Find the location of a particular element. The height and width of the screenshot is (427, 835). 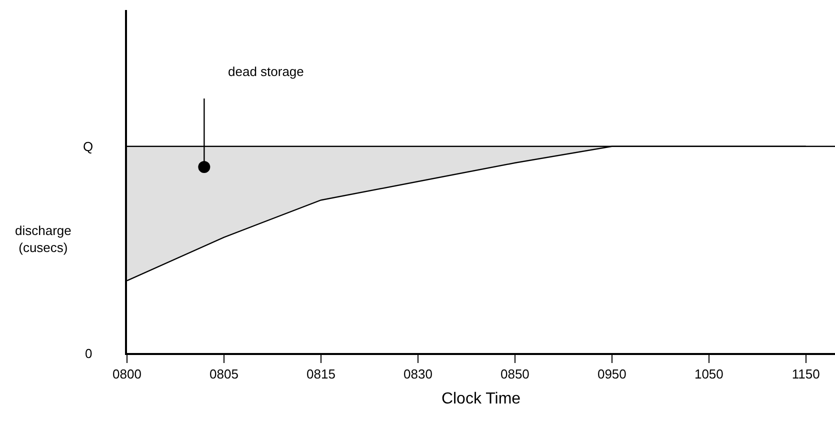

x-tick-label: 1050 is located at coordinates (709, 374).